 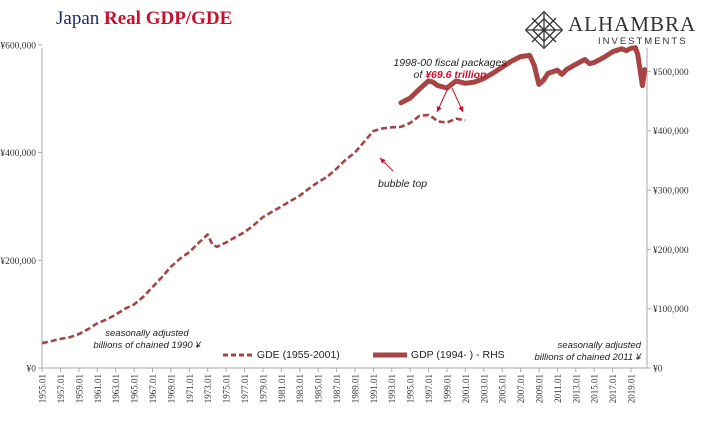 I want to click on fiscal-annotation-value: ¥69.6 trillion, so click(x=456, y=75).